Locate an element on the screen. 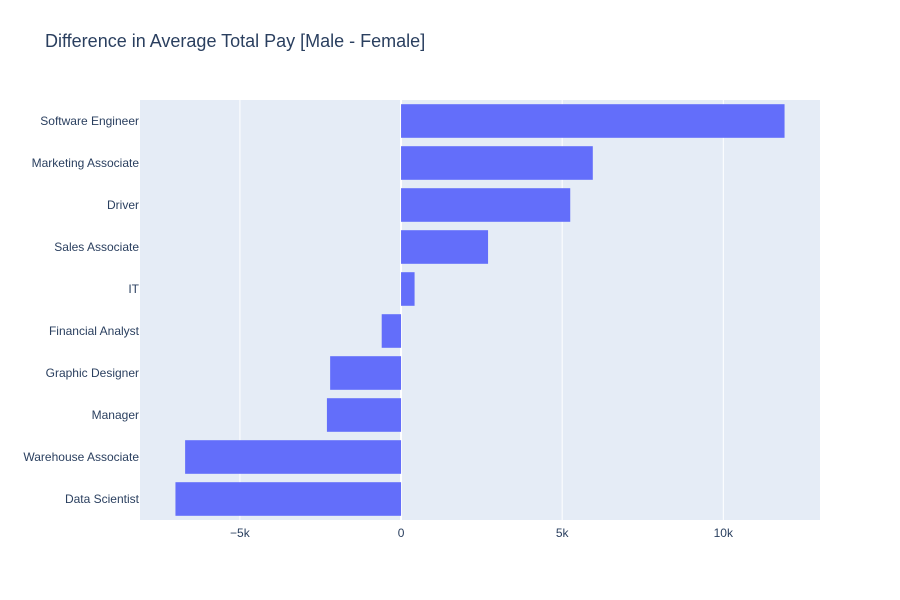  x-axis-tick-labels: −5k 0 5k 10k is located at coordinates (482, 533).